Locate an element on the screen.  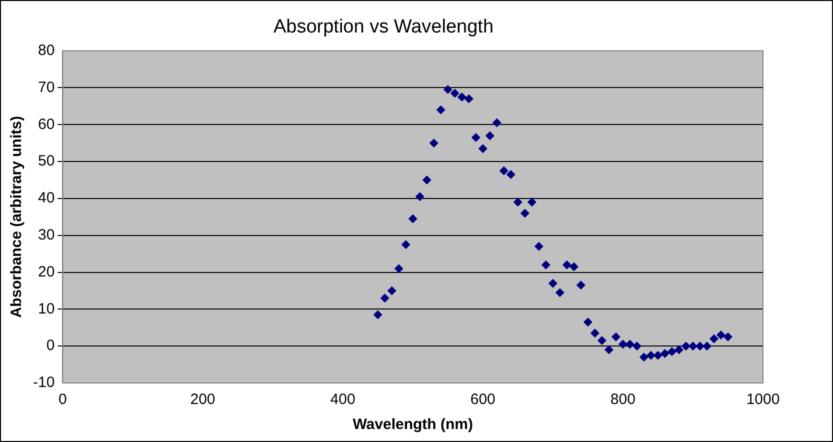
y-tick-label: 60 is located at coordinates (46, 124).